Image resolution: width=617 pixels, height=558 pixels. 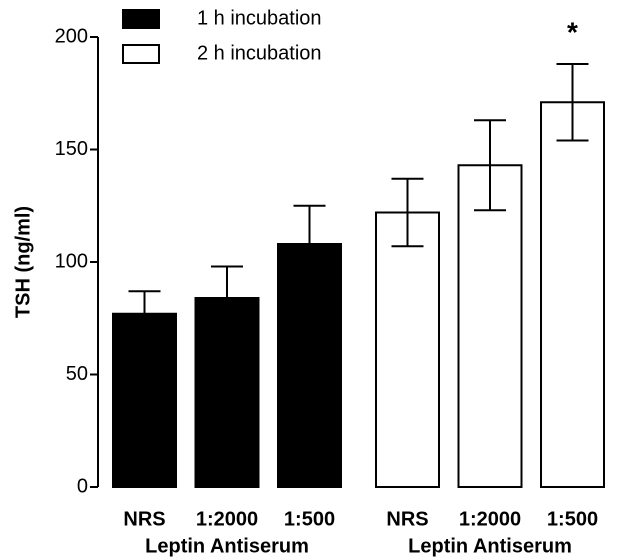 I want to click on y-tick-label: 50, so click(x=77, y=374).